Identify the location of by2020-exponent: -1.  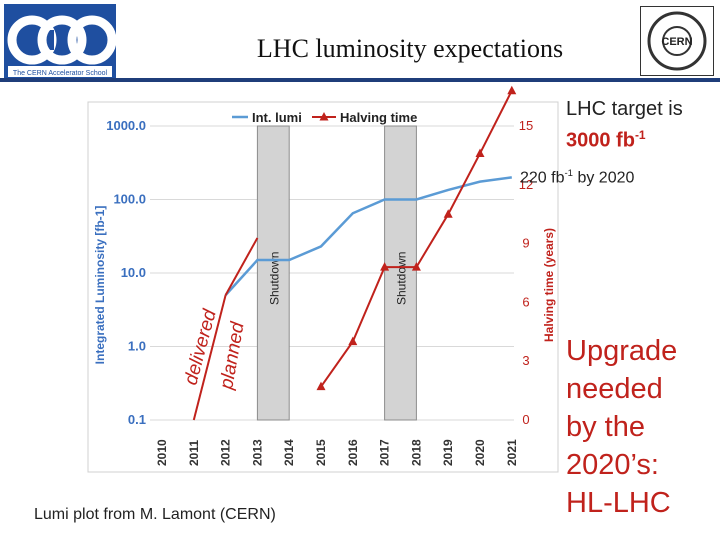
(569, 173).